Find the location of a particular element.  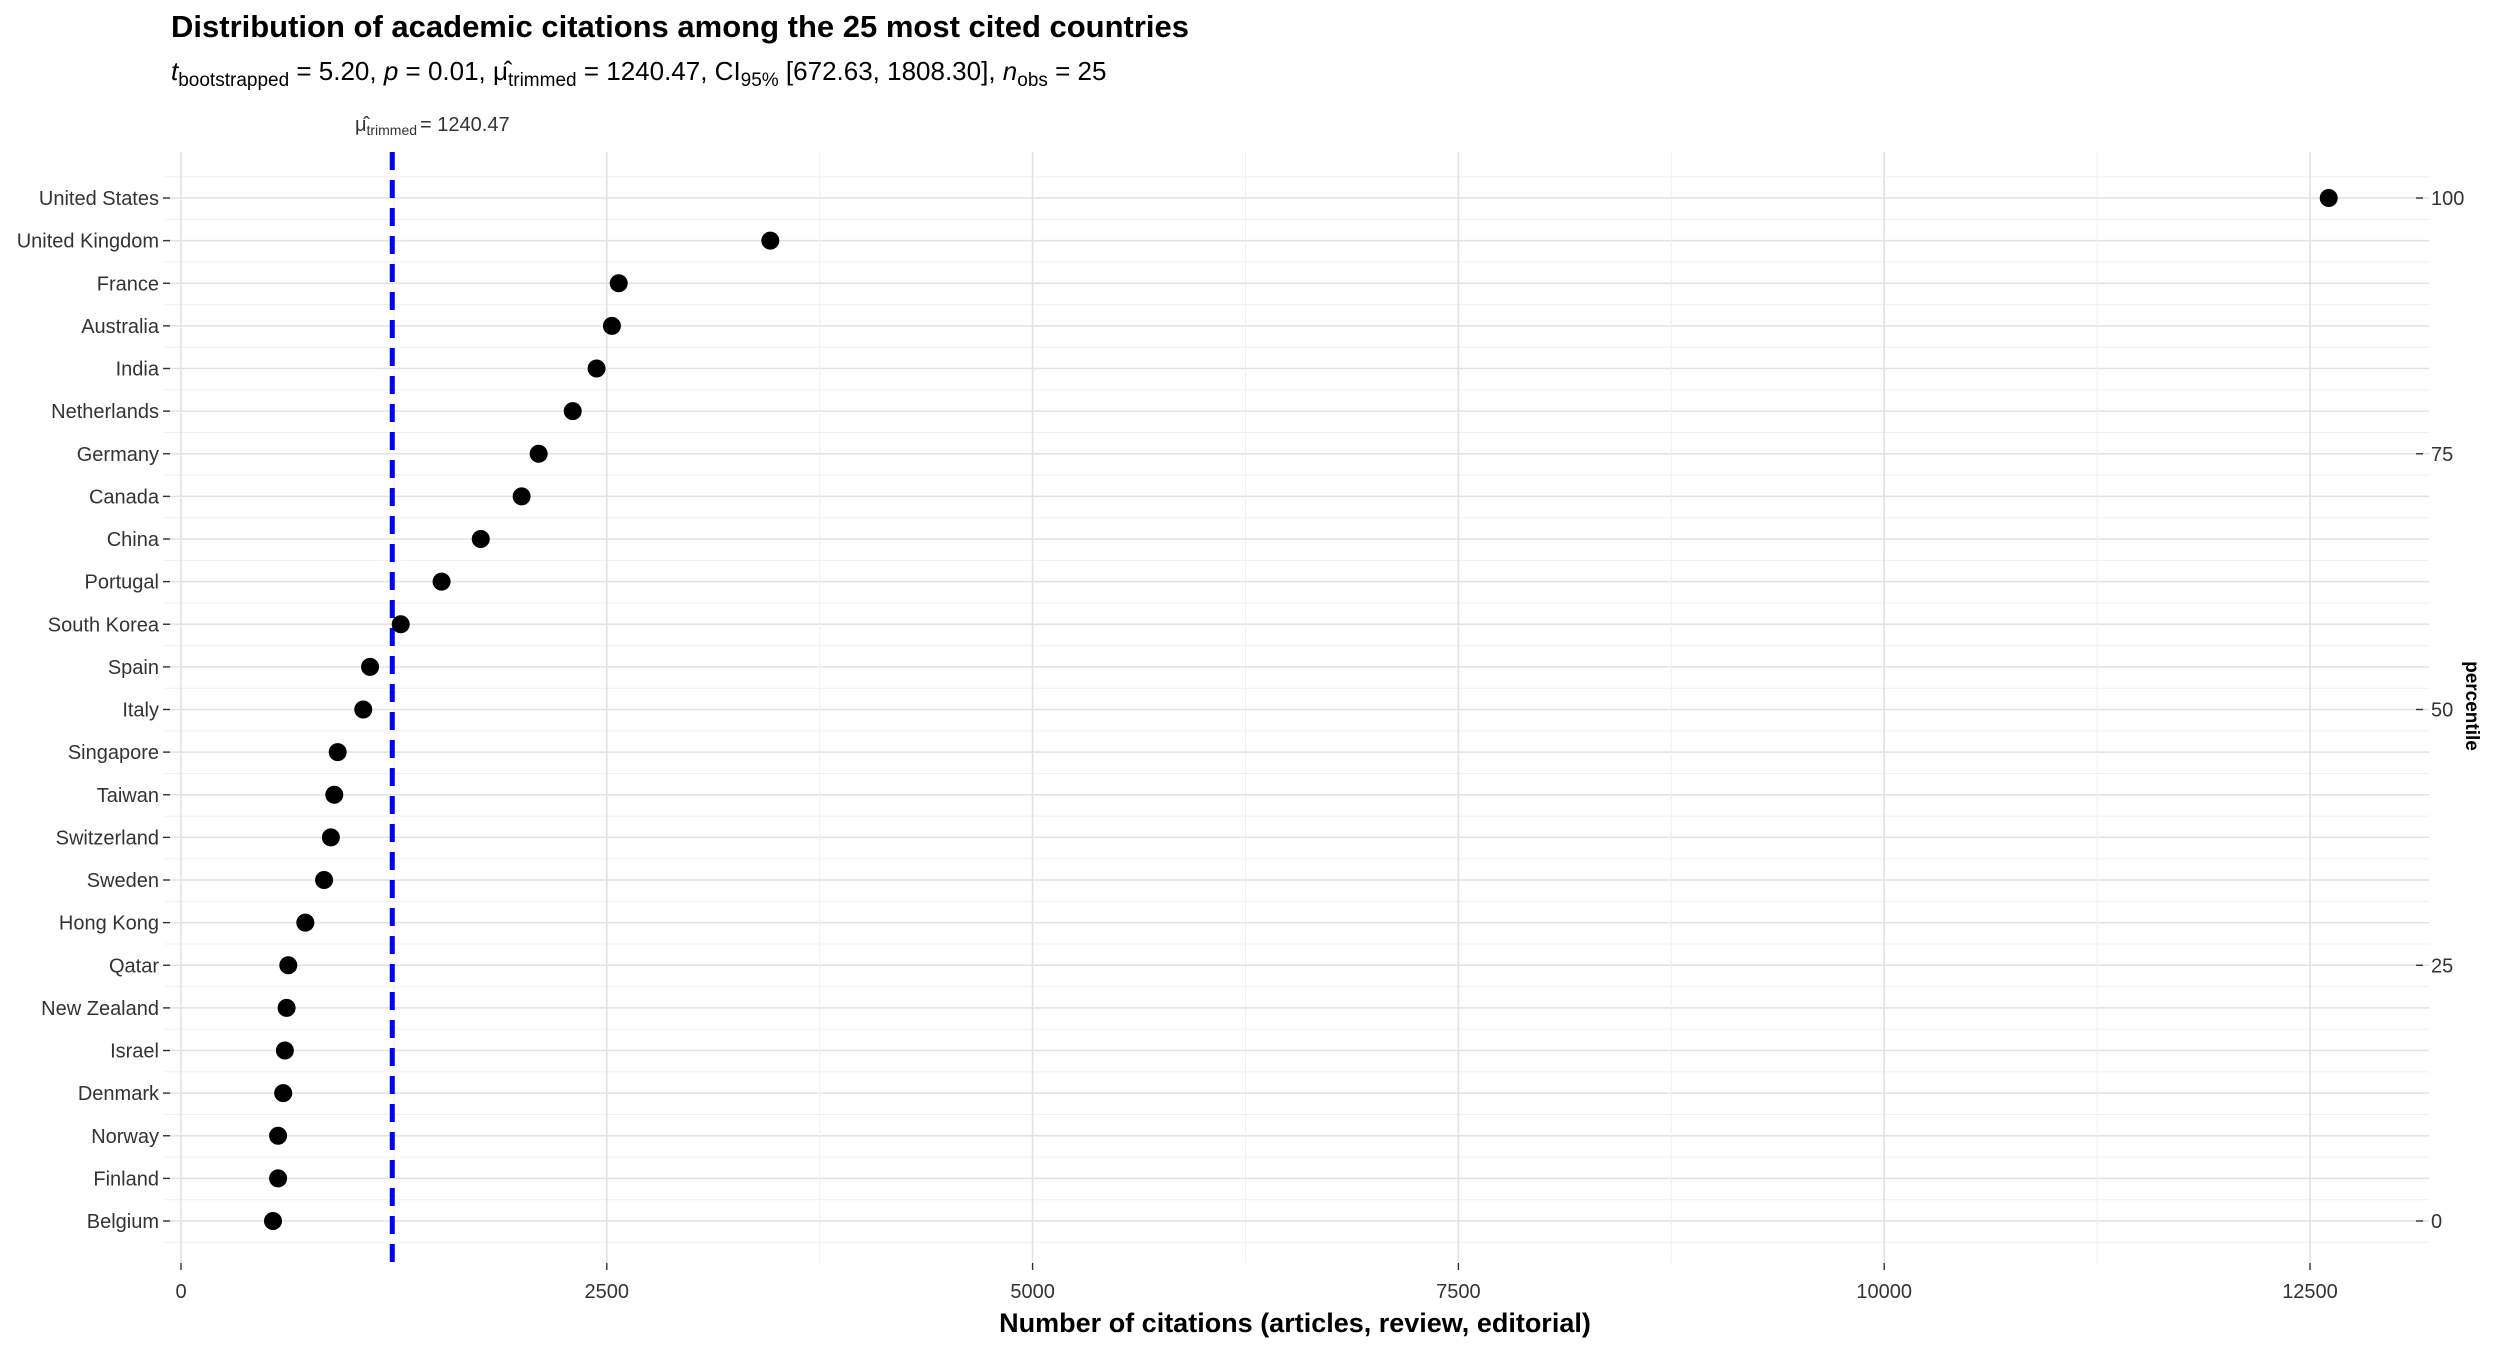

y-tick-label: Canada is located at coordinates (124, 497).